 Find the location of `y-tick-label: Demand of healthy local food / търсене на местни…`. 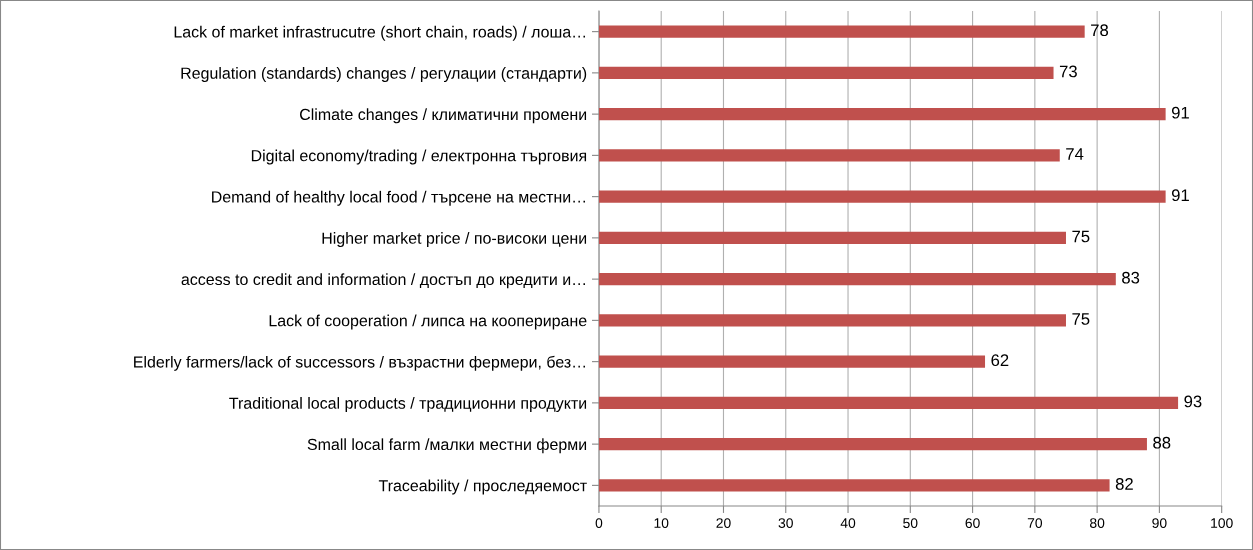

y-tick-label: Demand of healthy local food / търсене на местни… is located at coordinates (398, 198).